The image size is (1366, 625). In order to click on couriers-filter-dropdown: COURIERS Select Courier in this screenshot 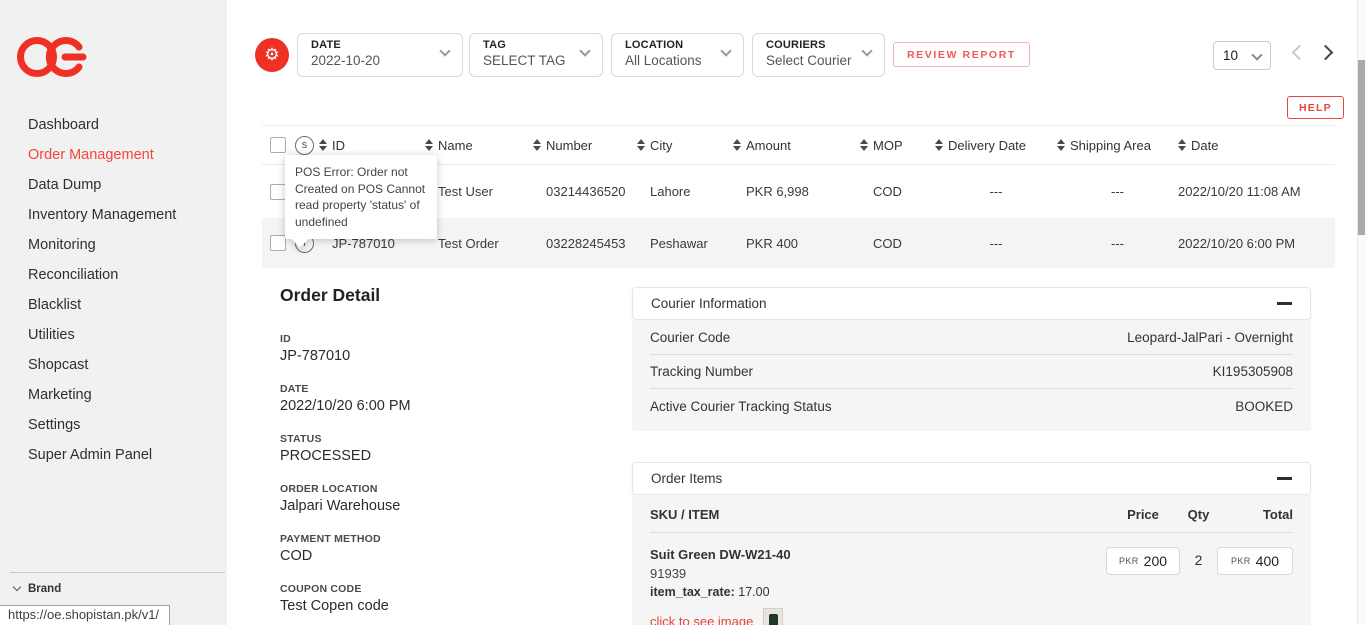, I will do `click(818, 55)`.